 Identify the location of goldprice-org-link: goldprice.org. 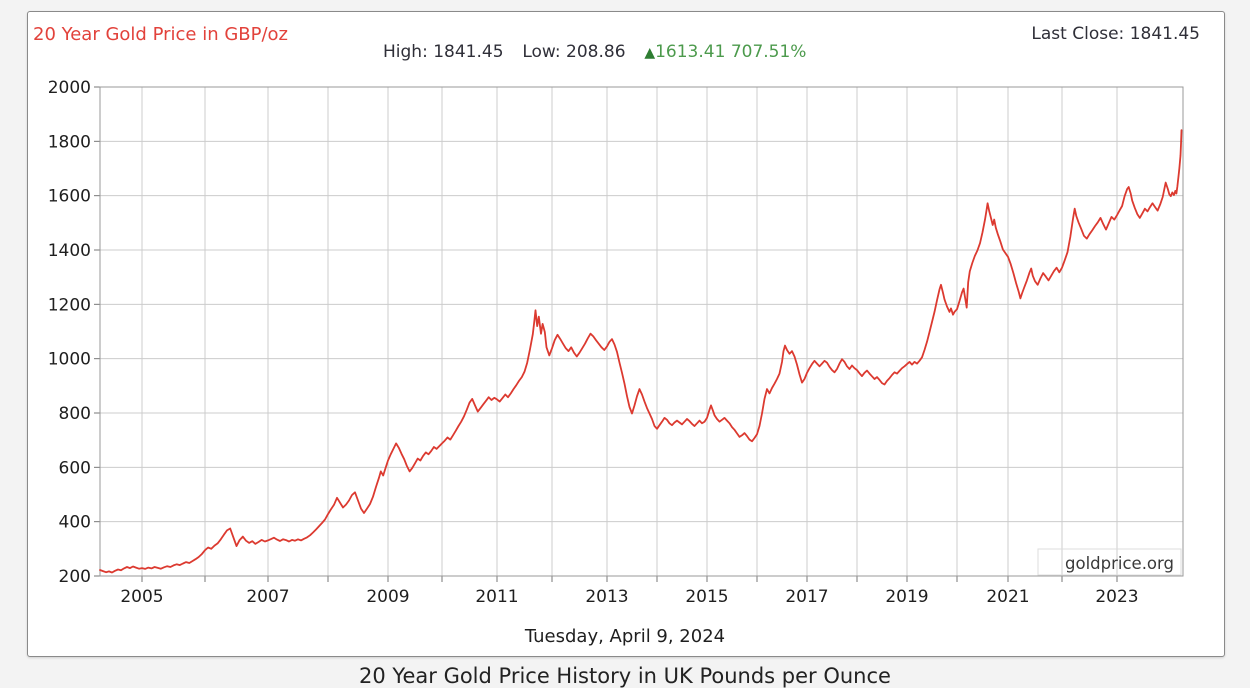
(1119, 563).